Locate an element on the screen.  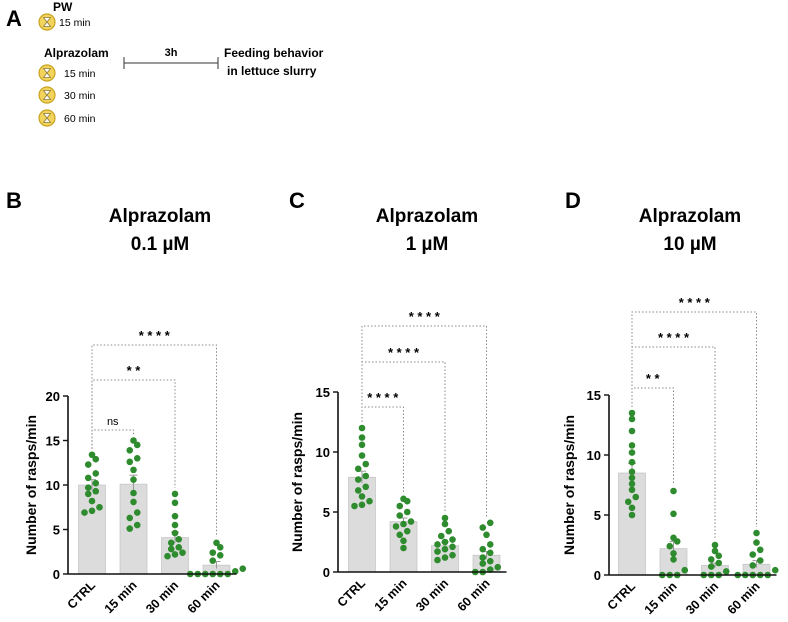
bar is located at coordinates (362, 524).